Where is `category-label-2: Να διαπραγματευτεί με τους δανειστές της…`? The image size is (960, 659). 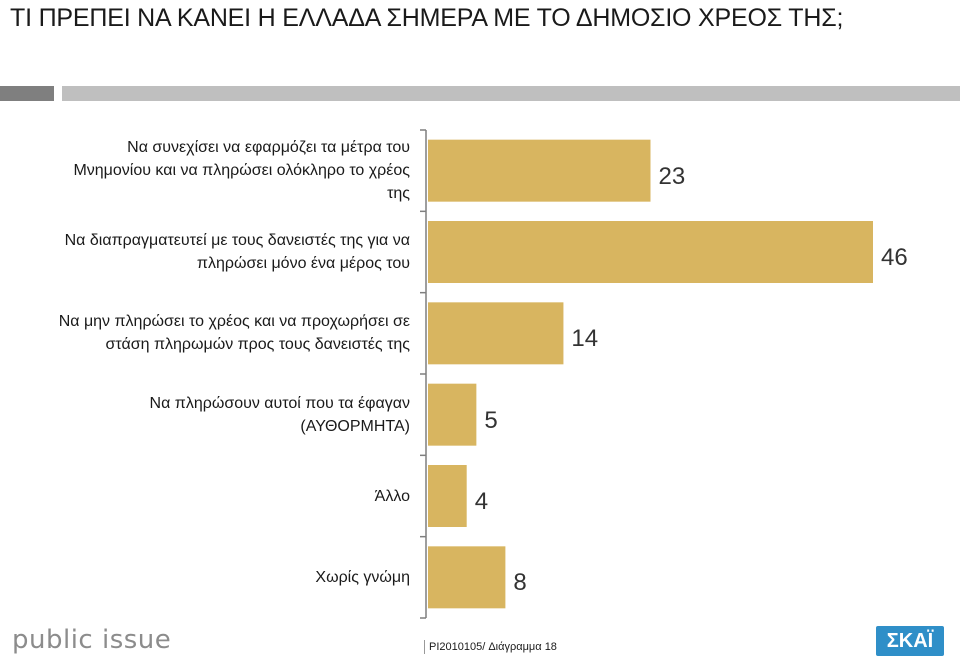
category-label-2: Να διαπραγματευτεί με τους δανειστές της… is located at coordinates (237, 252).